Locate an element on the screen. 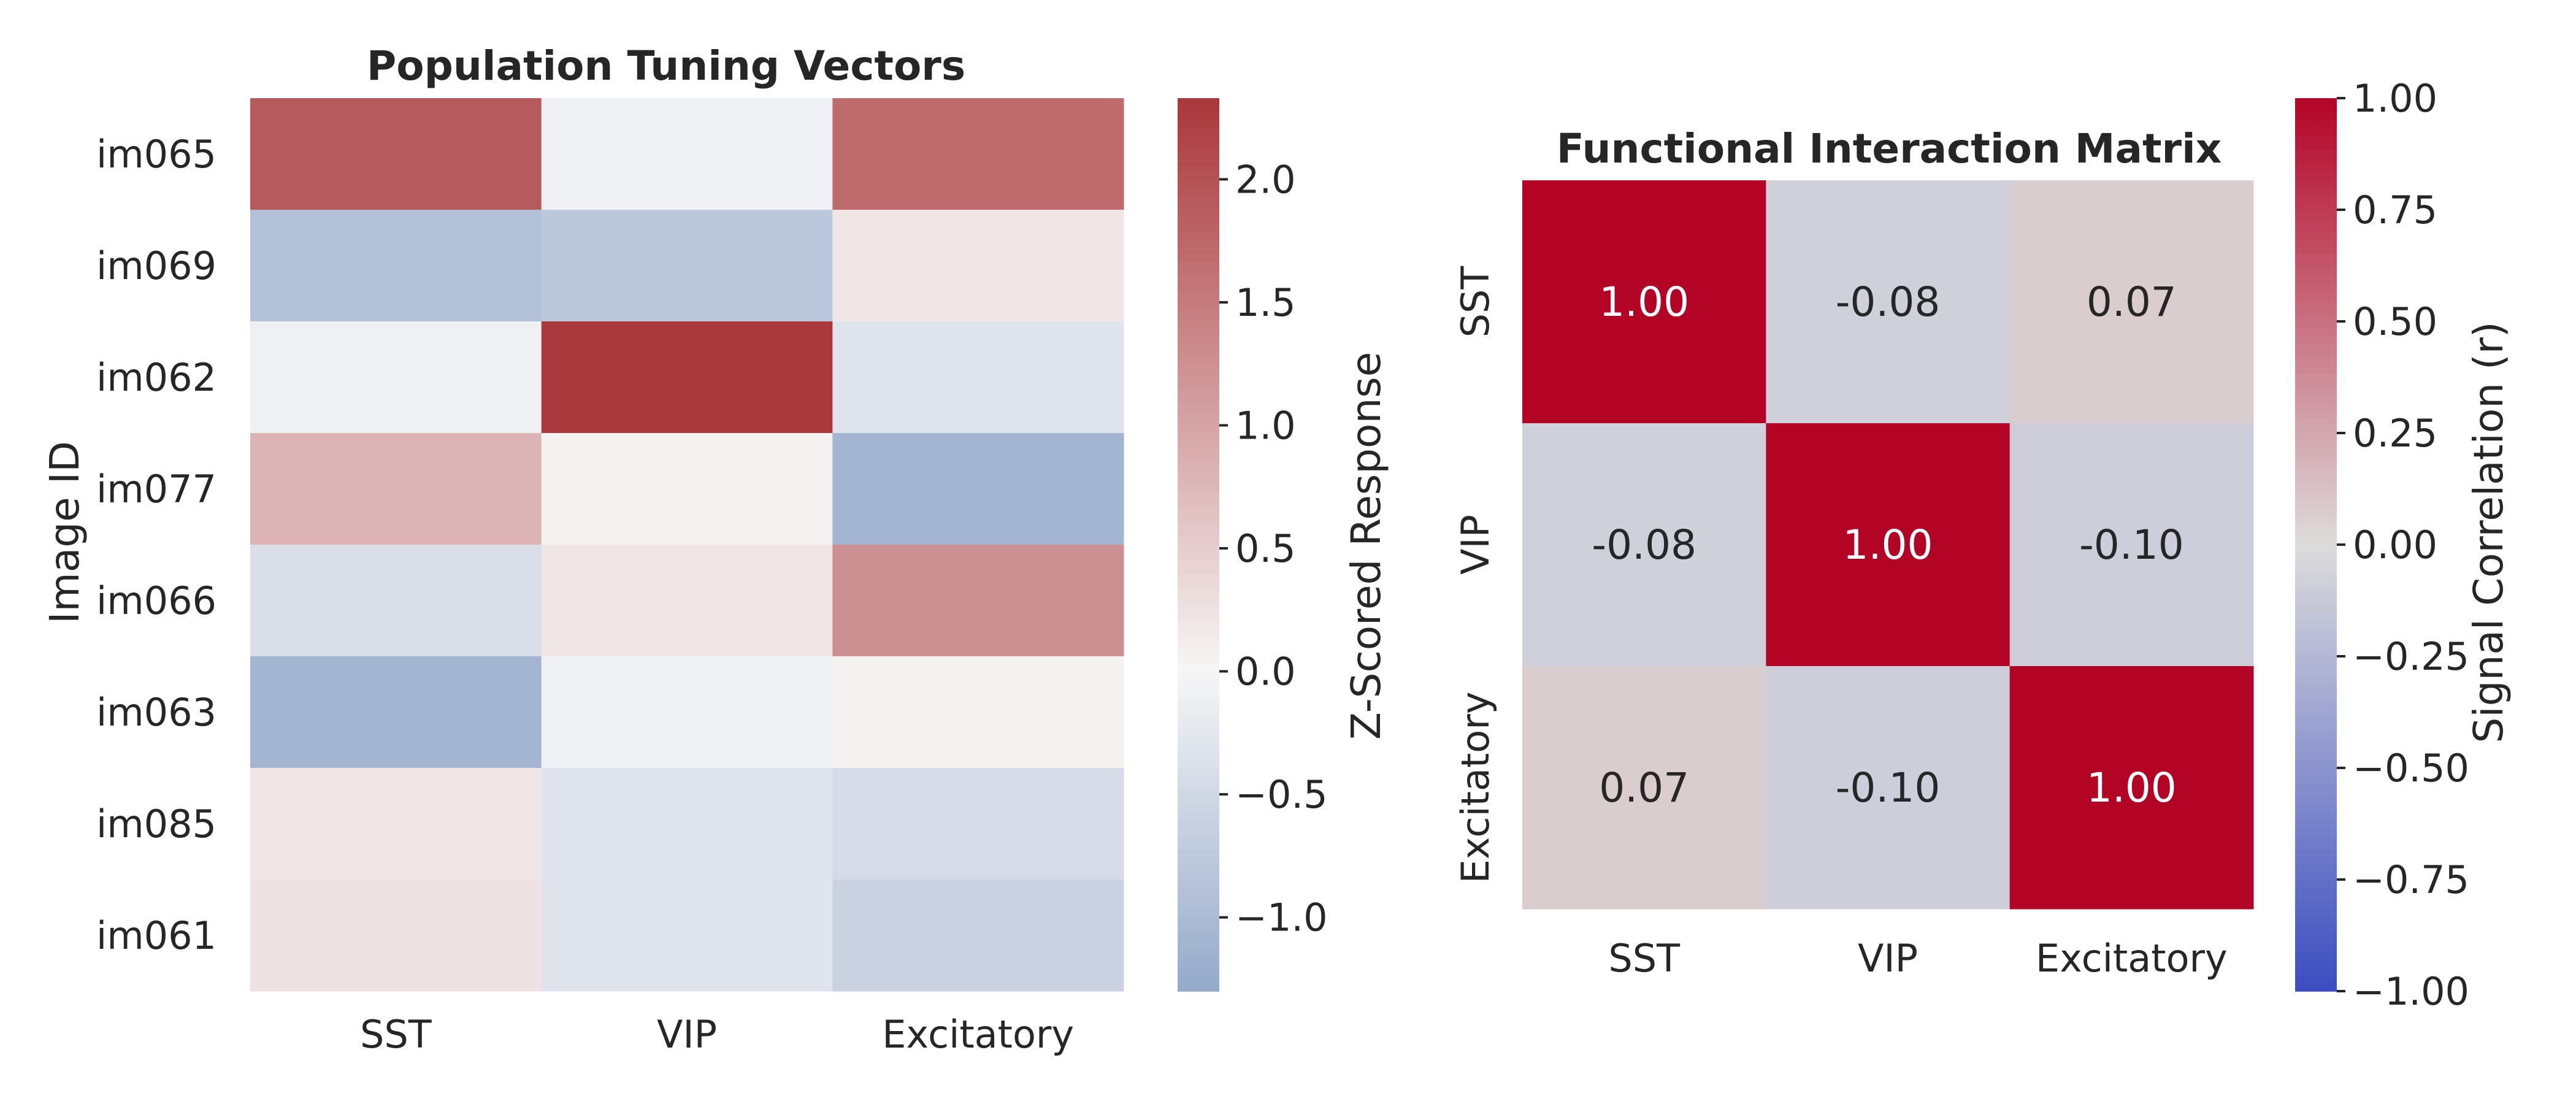  colorbar-tick-label: 1.0 is located at coordinates (1265, 425).